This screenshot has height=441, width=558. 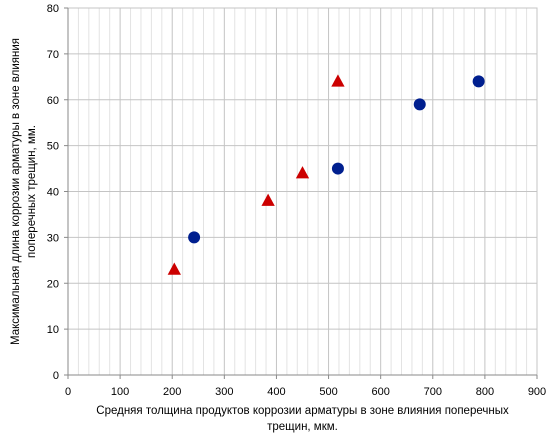 I want to click on y-tick-label: 70, so click(x=53, y=55).